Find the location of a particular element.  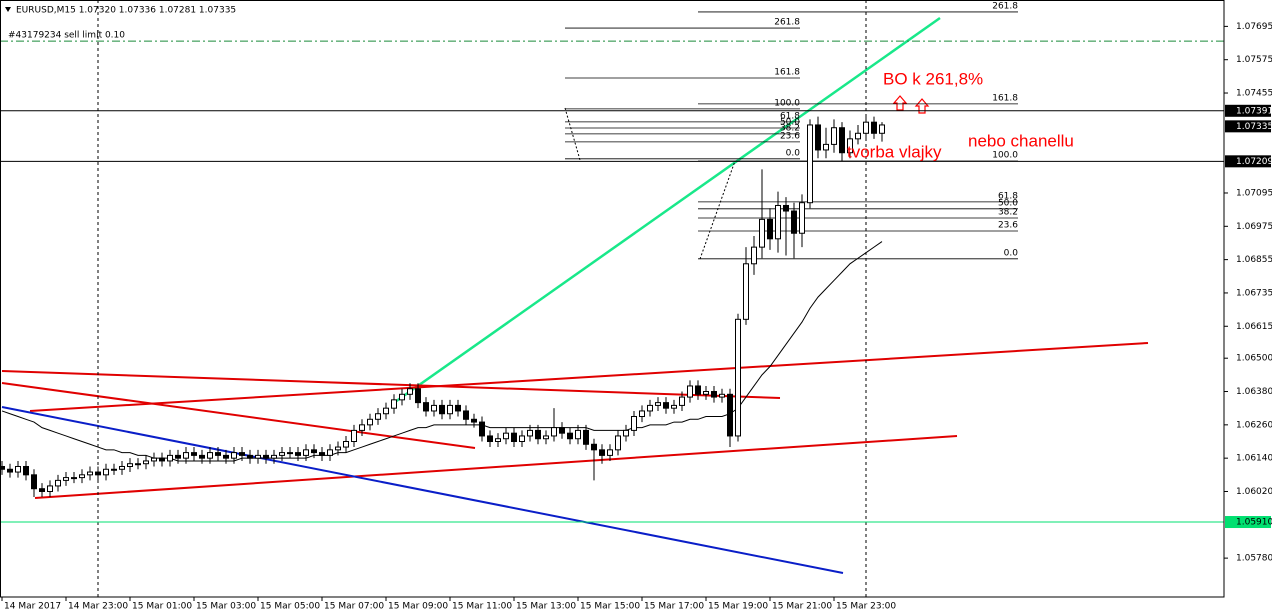

price-box-label: 1.07391 is located at coordinates (1254, 111).